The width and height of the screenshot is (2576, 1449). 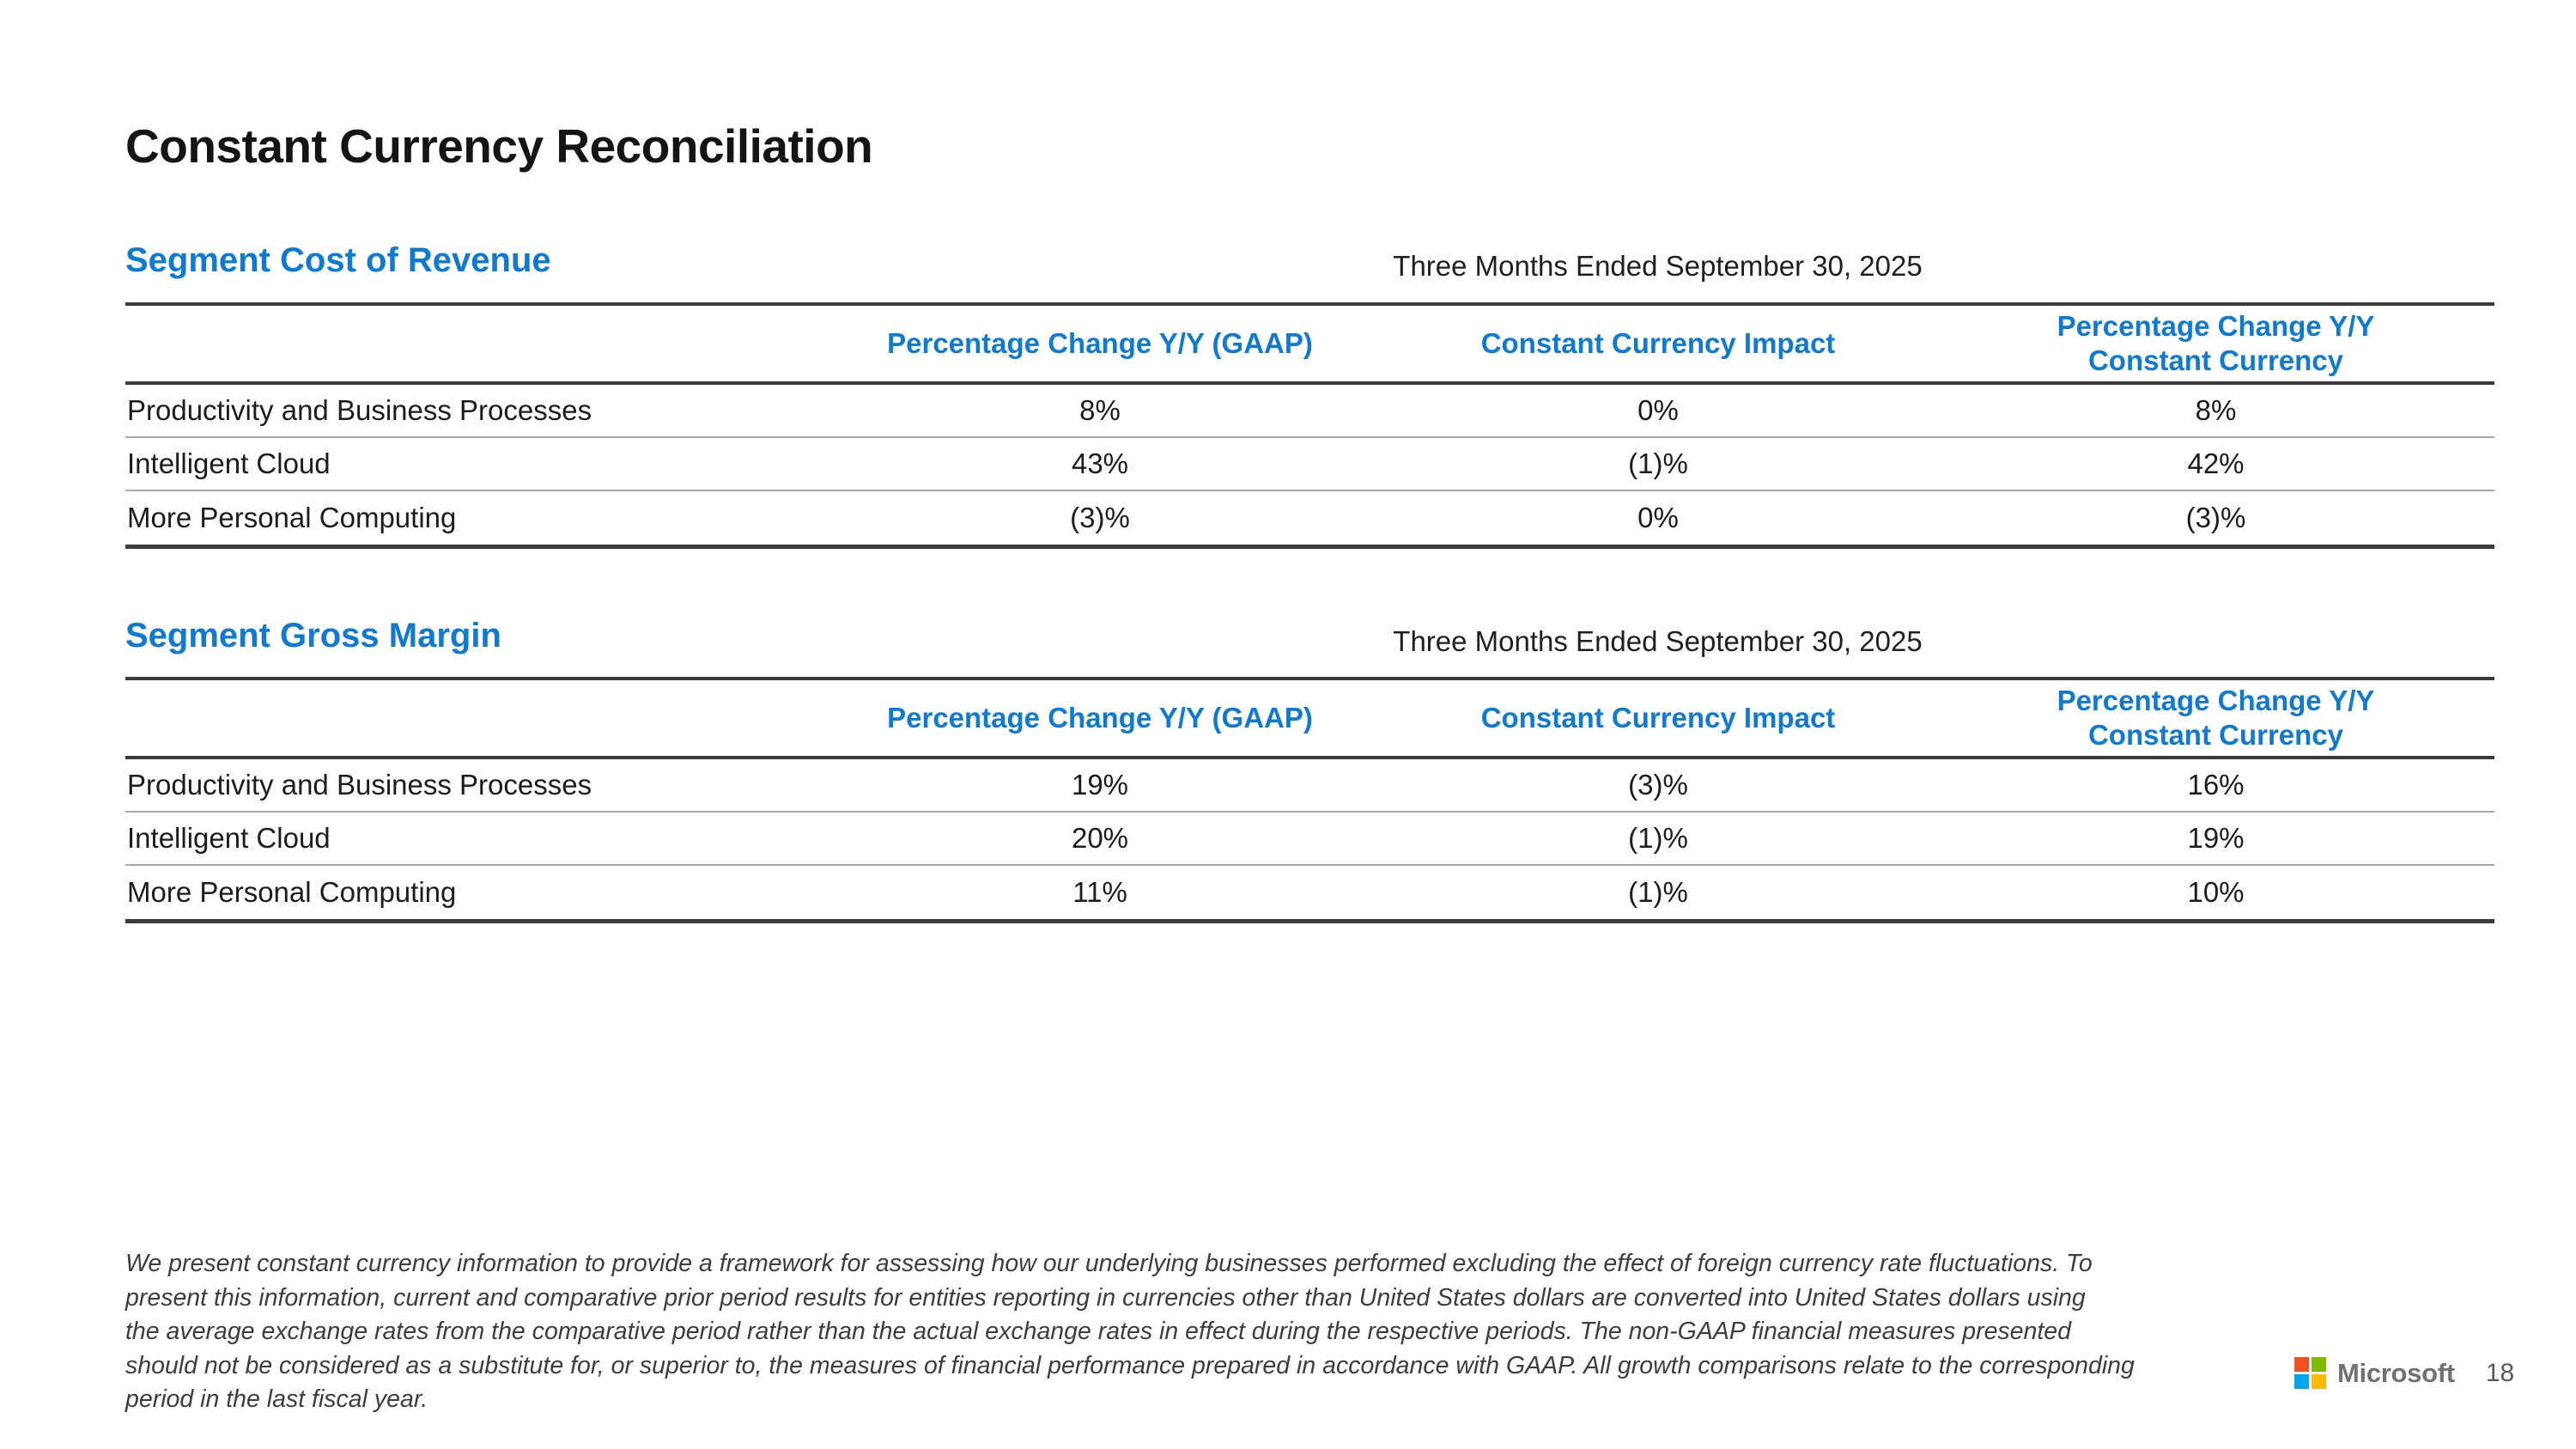 I want to click on section-heading-cost-of-revenue: Segment Cost of Revenue, so click(x=338, y=260).